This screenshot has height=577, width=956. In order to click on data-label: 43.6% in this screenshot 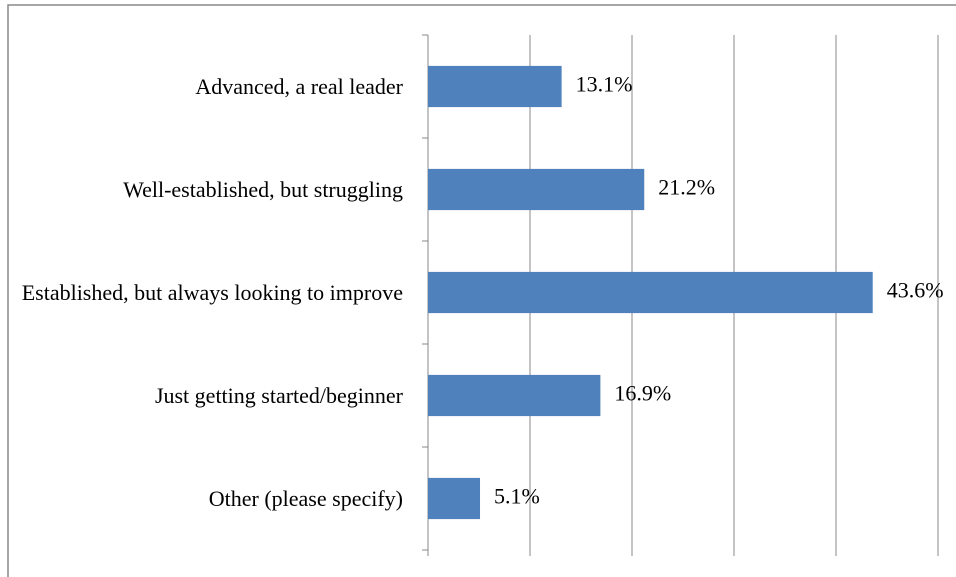, I will do `click(915, 290)`.